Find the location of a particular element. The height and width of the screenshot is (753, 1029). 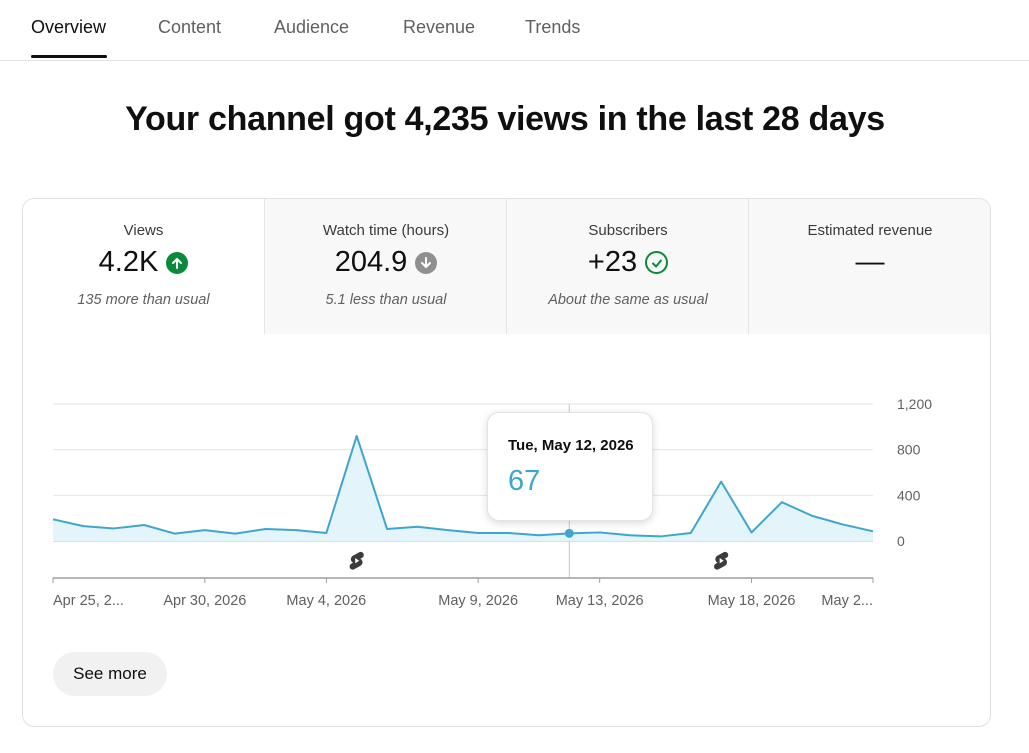

tab-overview: Overview is located at coordinates (69, 27).